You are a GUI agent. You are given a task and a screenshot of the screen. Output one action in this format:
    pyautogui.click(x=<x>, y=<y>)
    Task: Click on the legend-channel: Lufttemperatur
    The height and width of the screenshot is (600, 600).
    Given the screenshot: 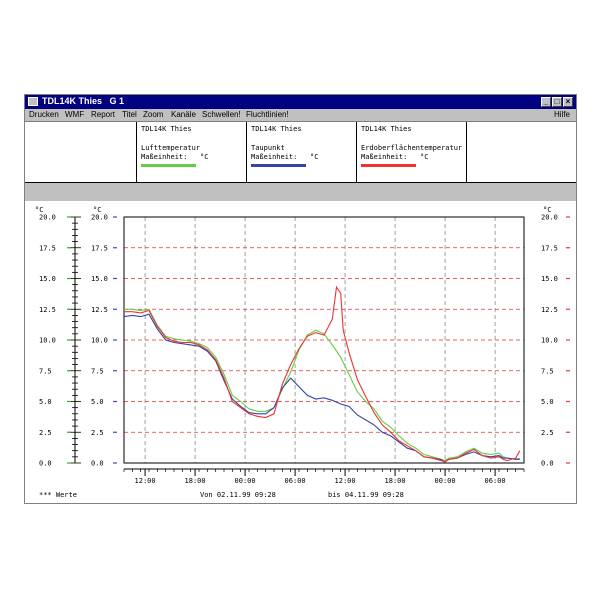 What is the action you would take?
    pyautogui.click(x=171, y=148)
    